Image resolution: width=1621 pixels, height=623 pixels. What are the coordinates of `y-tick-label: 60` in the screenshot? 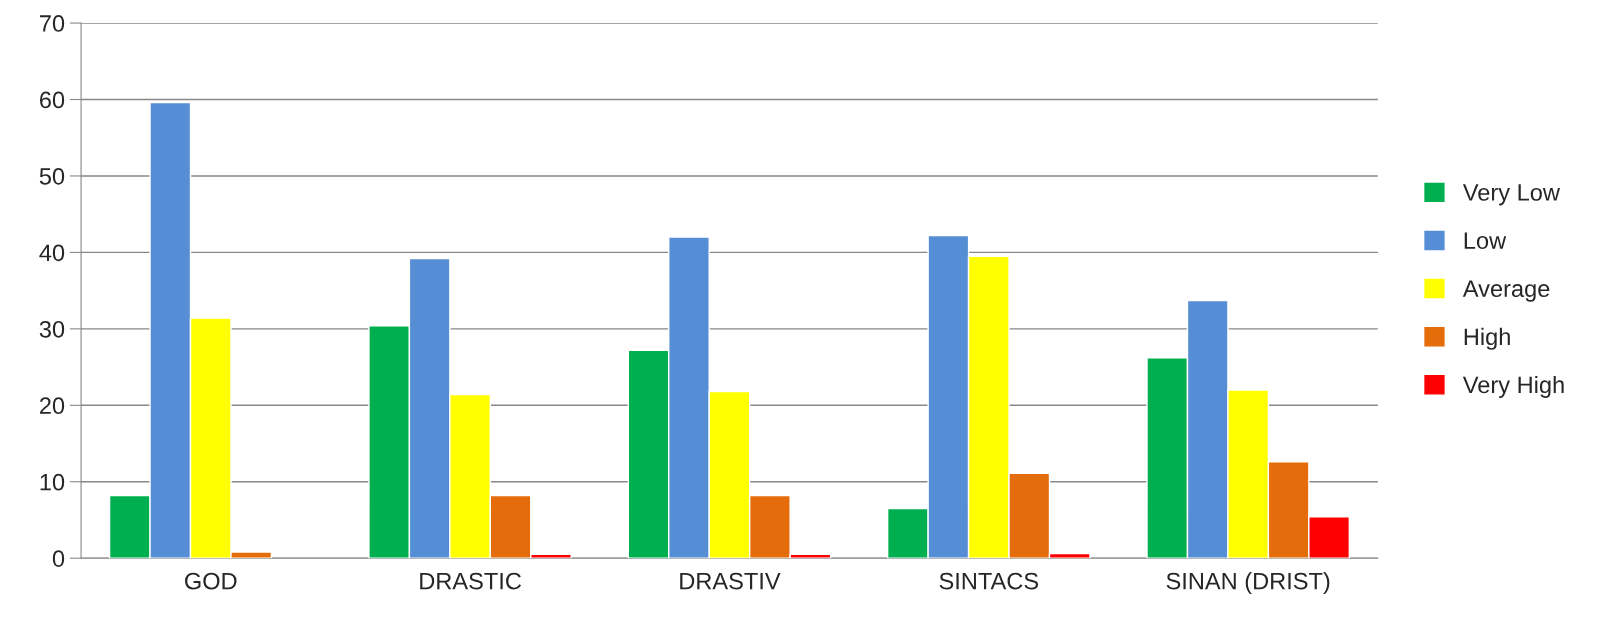 It's located at (52, 100).